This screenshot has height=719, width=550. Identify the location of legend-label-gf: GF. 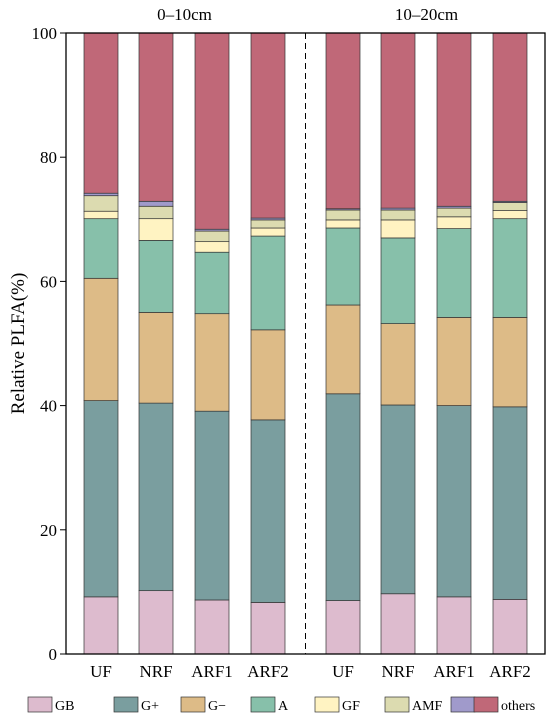
(351, 706).